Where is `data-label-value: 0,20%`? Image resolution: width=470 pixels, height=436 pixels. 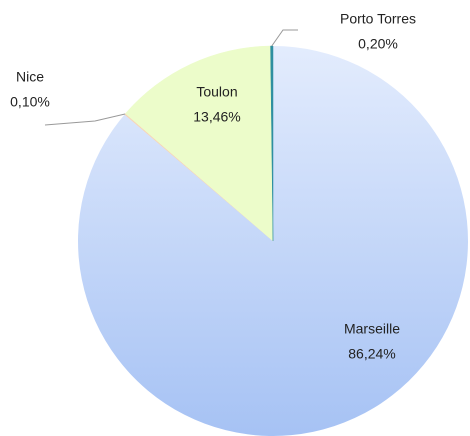 data-label-value: 0,20% is located at coordinates (378, 44).